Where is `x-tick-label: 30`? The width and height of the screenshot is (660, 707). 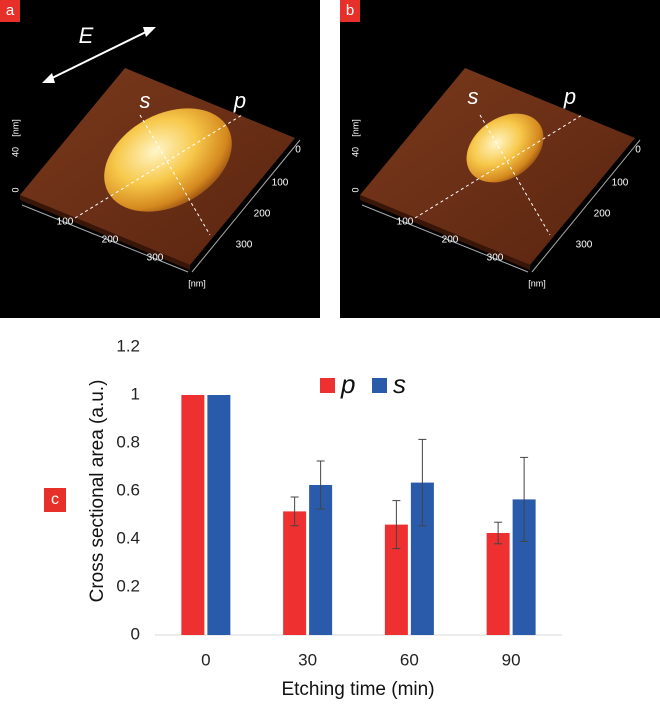 x-tick-label: 30 is located at coordinates (307, 659).